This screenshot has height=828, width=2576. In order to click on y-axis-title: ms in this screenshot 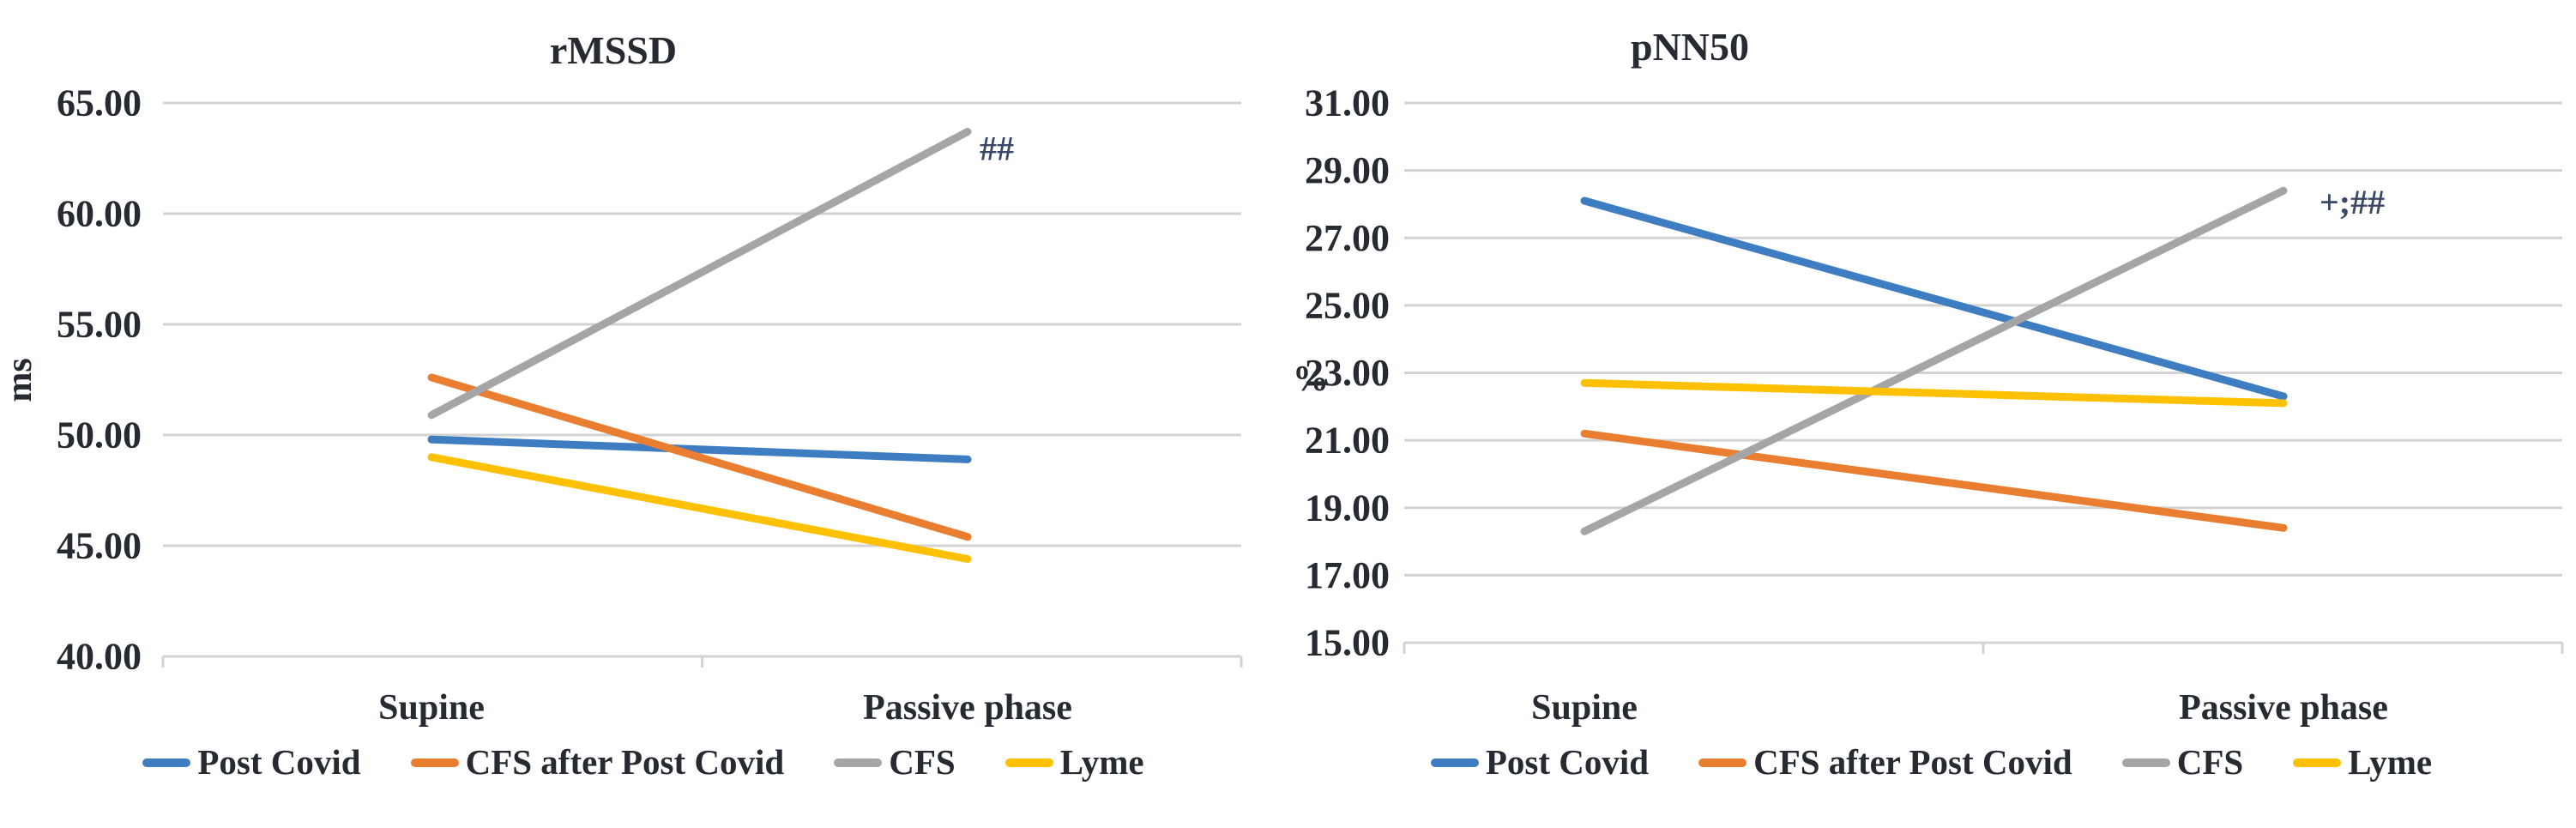, I will do `click(19, 380)`.